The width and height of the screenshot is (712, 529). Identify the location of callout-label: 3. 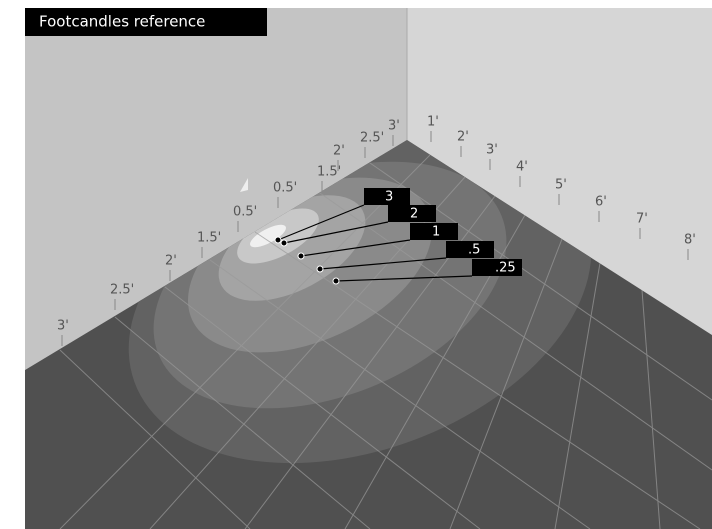
(389, 197).